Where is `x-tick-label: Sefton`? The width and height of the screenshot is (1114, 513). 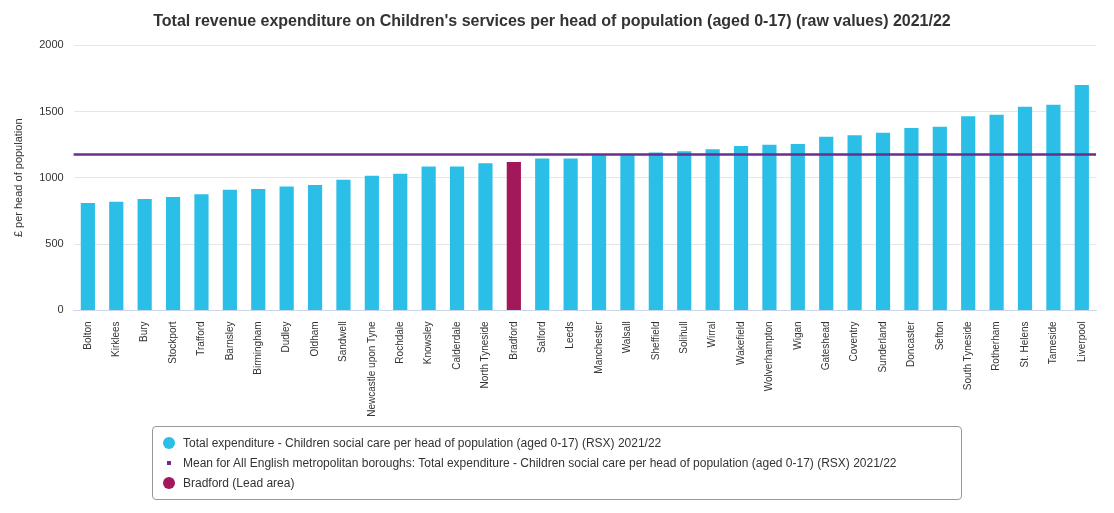
x-tick-label: Sefton is located at coordinates (939, 336).